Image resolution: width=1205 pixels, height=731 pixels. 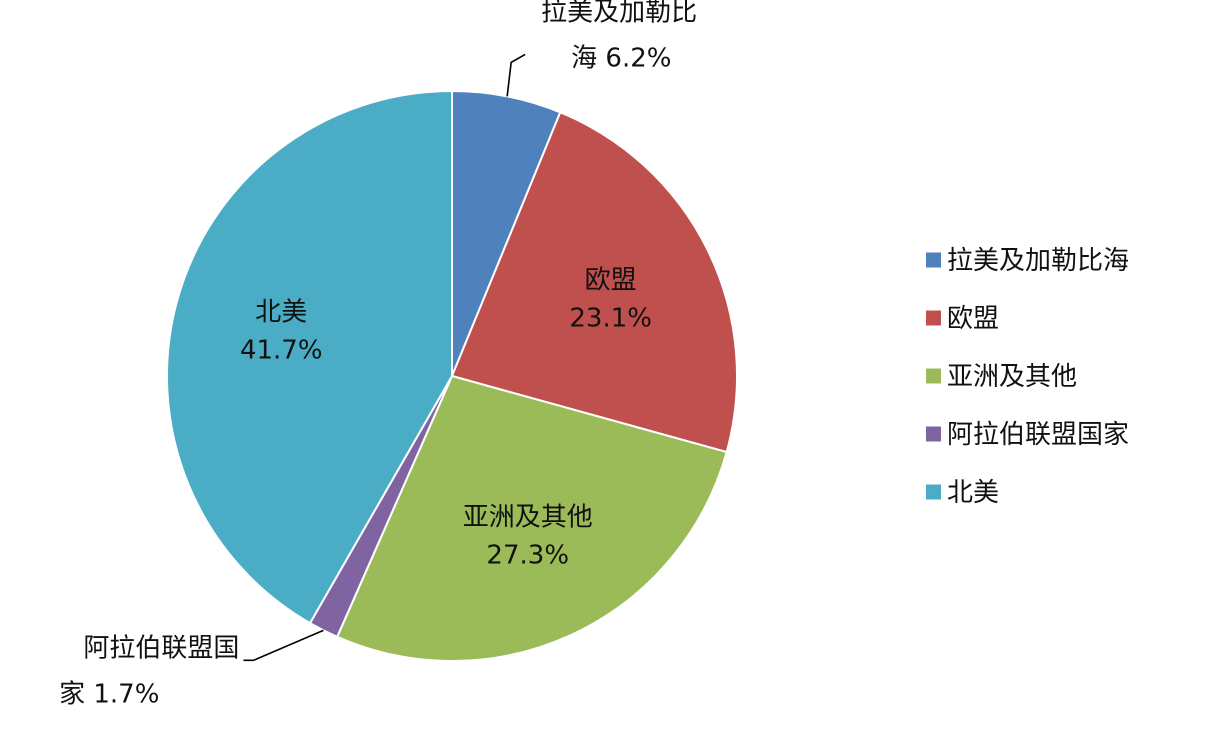 What do you see at coordinates (619, 36) in the screenshot?
I see `data-label-0: 拉美及加勒比海 6.2%` at bounding box center [619, 36].